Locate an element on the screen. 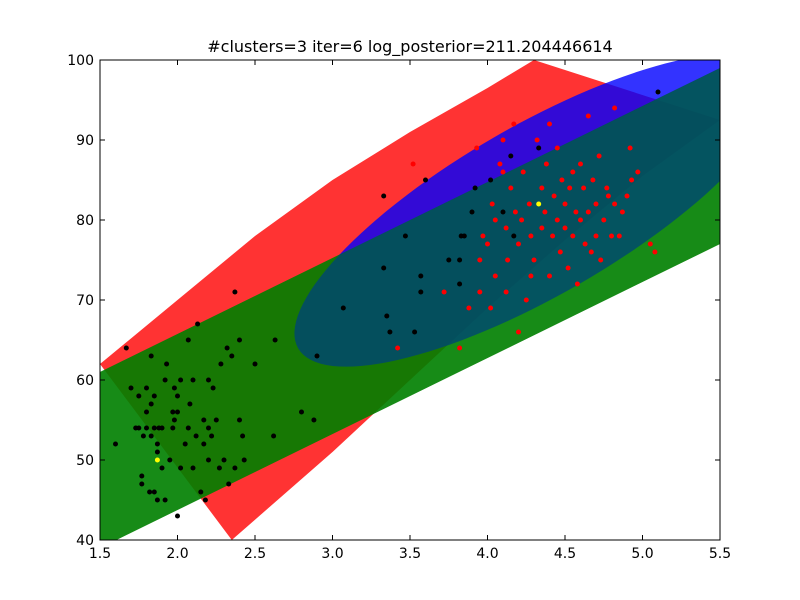 The image size is (800, 600). x-tick-label: 5.0 is located at coordinates (642, 554).